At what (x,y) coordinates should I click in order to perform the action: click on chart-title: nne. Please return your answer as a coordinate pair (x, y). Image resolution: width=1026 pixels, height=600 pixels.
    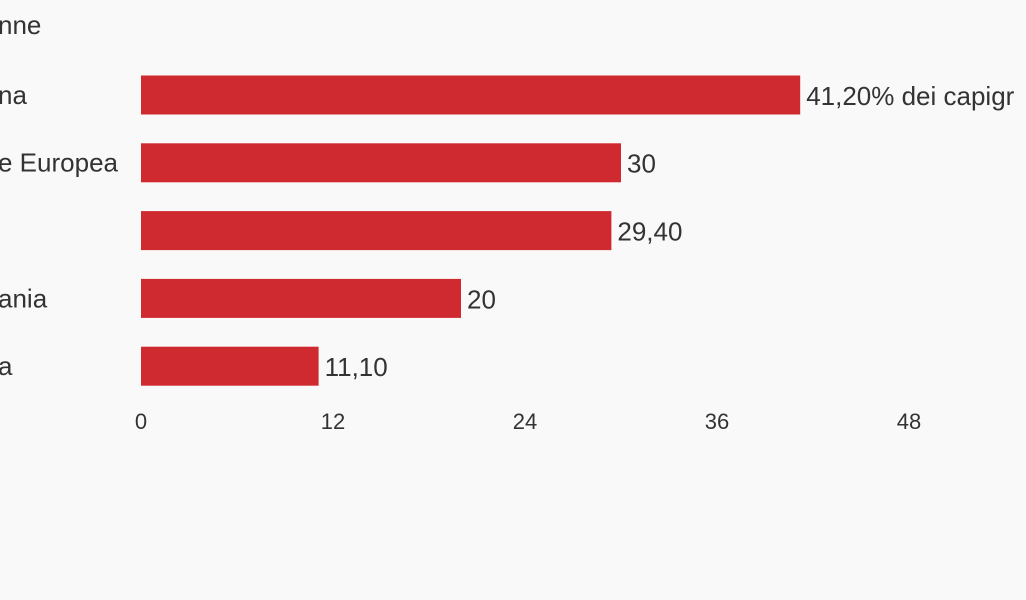
    Looking at the image, I should click on (20, 25).